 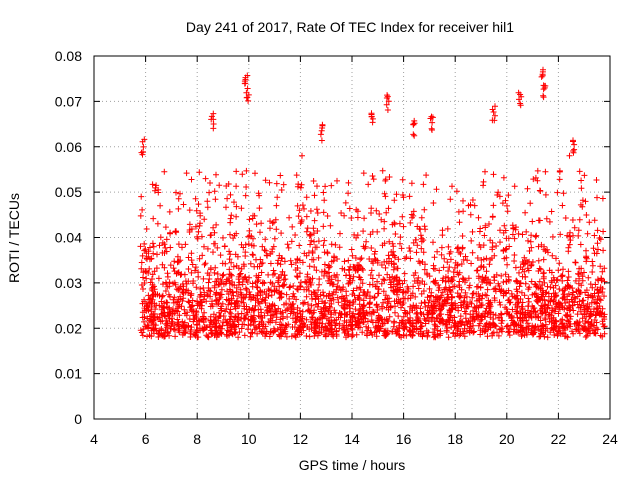 I want to click on y-tick-label: 0.06, so click(x=68, y=147).